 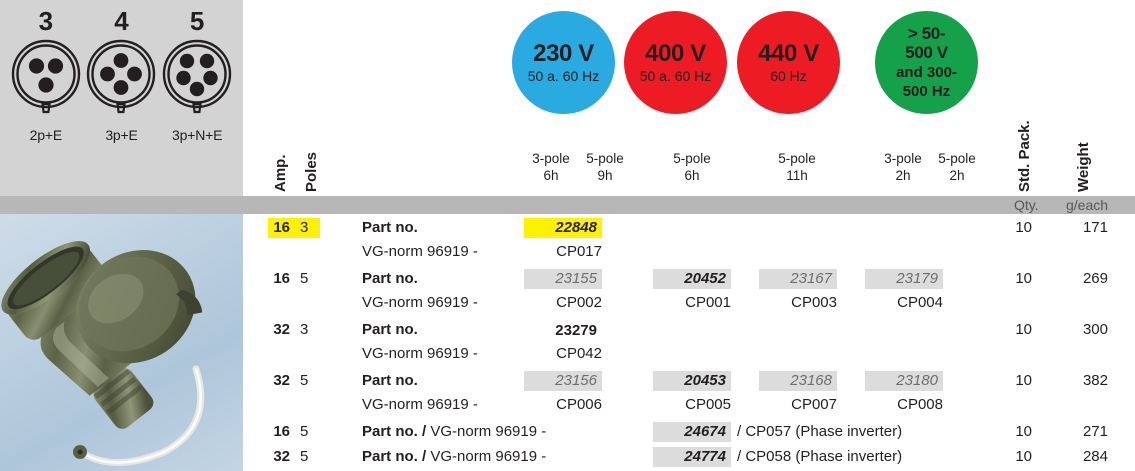 I want to click on pole-diagram-5: 5 3p+N+E, so click(x=197, y=74).